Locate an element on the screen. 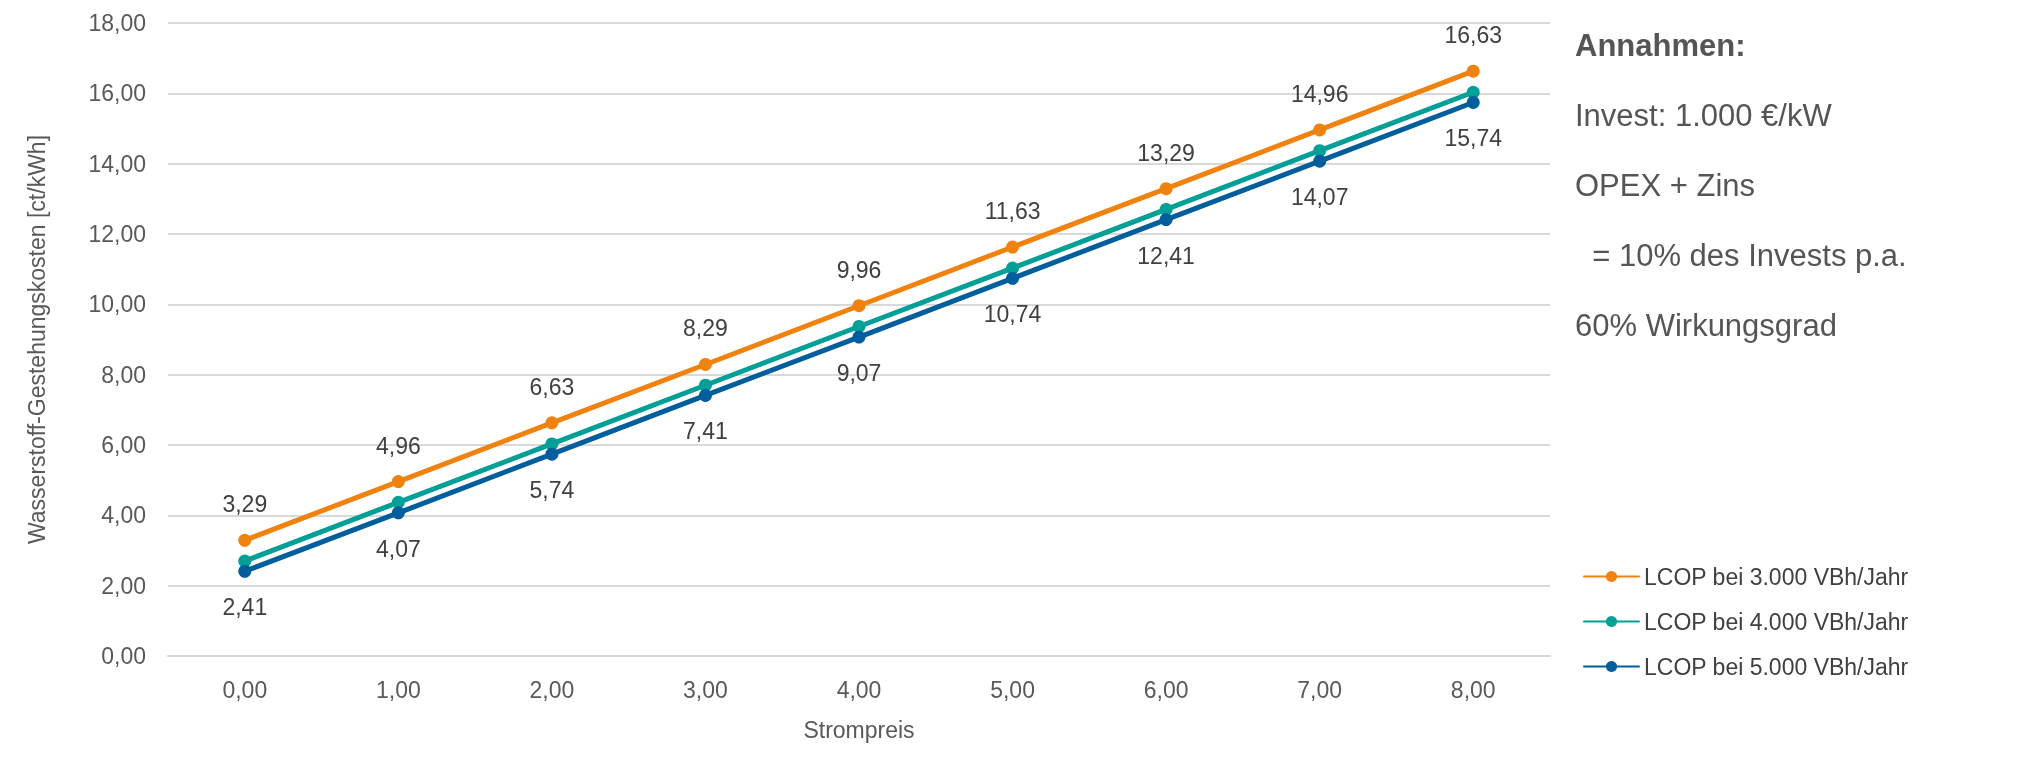 The width and height of the screenshot is (2026, 763). x-axis-title: Strompreis is located at coordinates (859, 729).